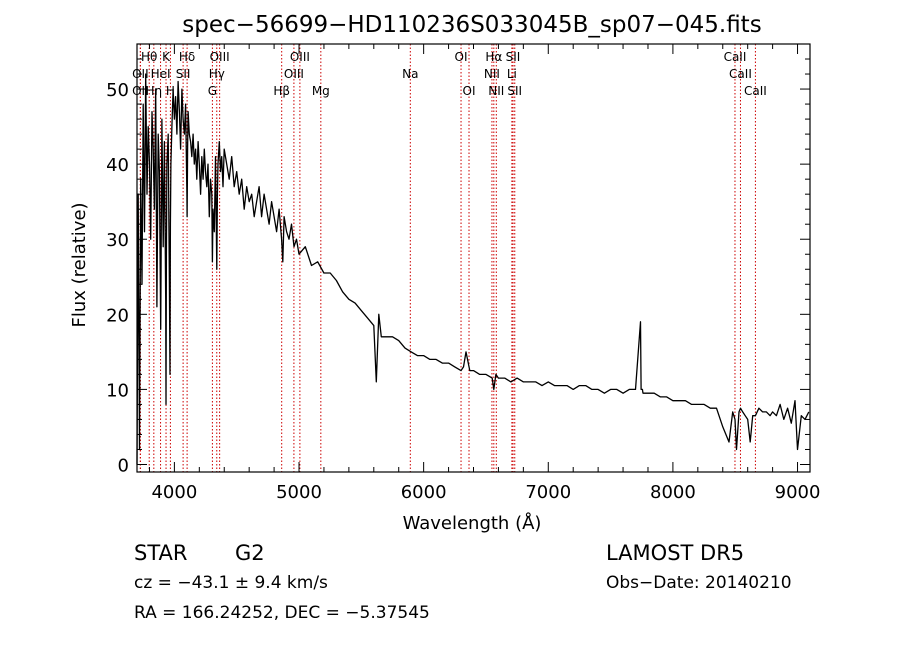 Image resolution: width=900 pixels, height=649 pixels. What do you see at coordinates (250, 553) in the screenshot?
I see `object-subclass: G2` at bounding box center [250, 553].